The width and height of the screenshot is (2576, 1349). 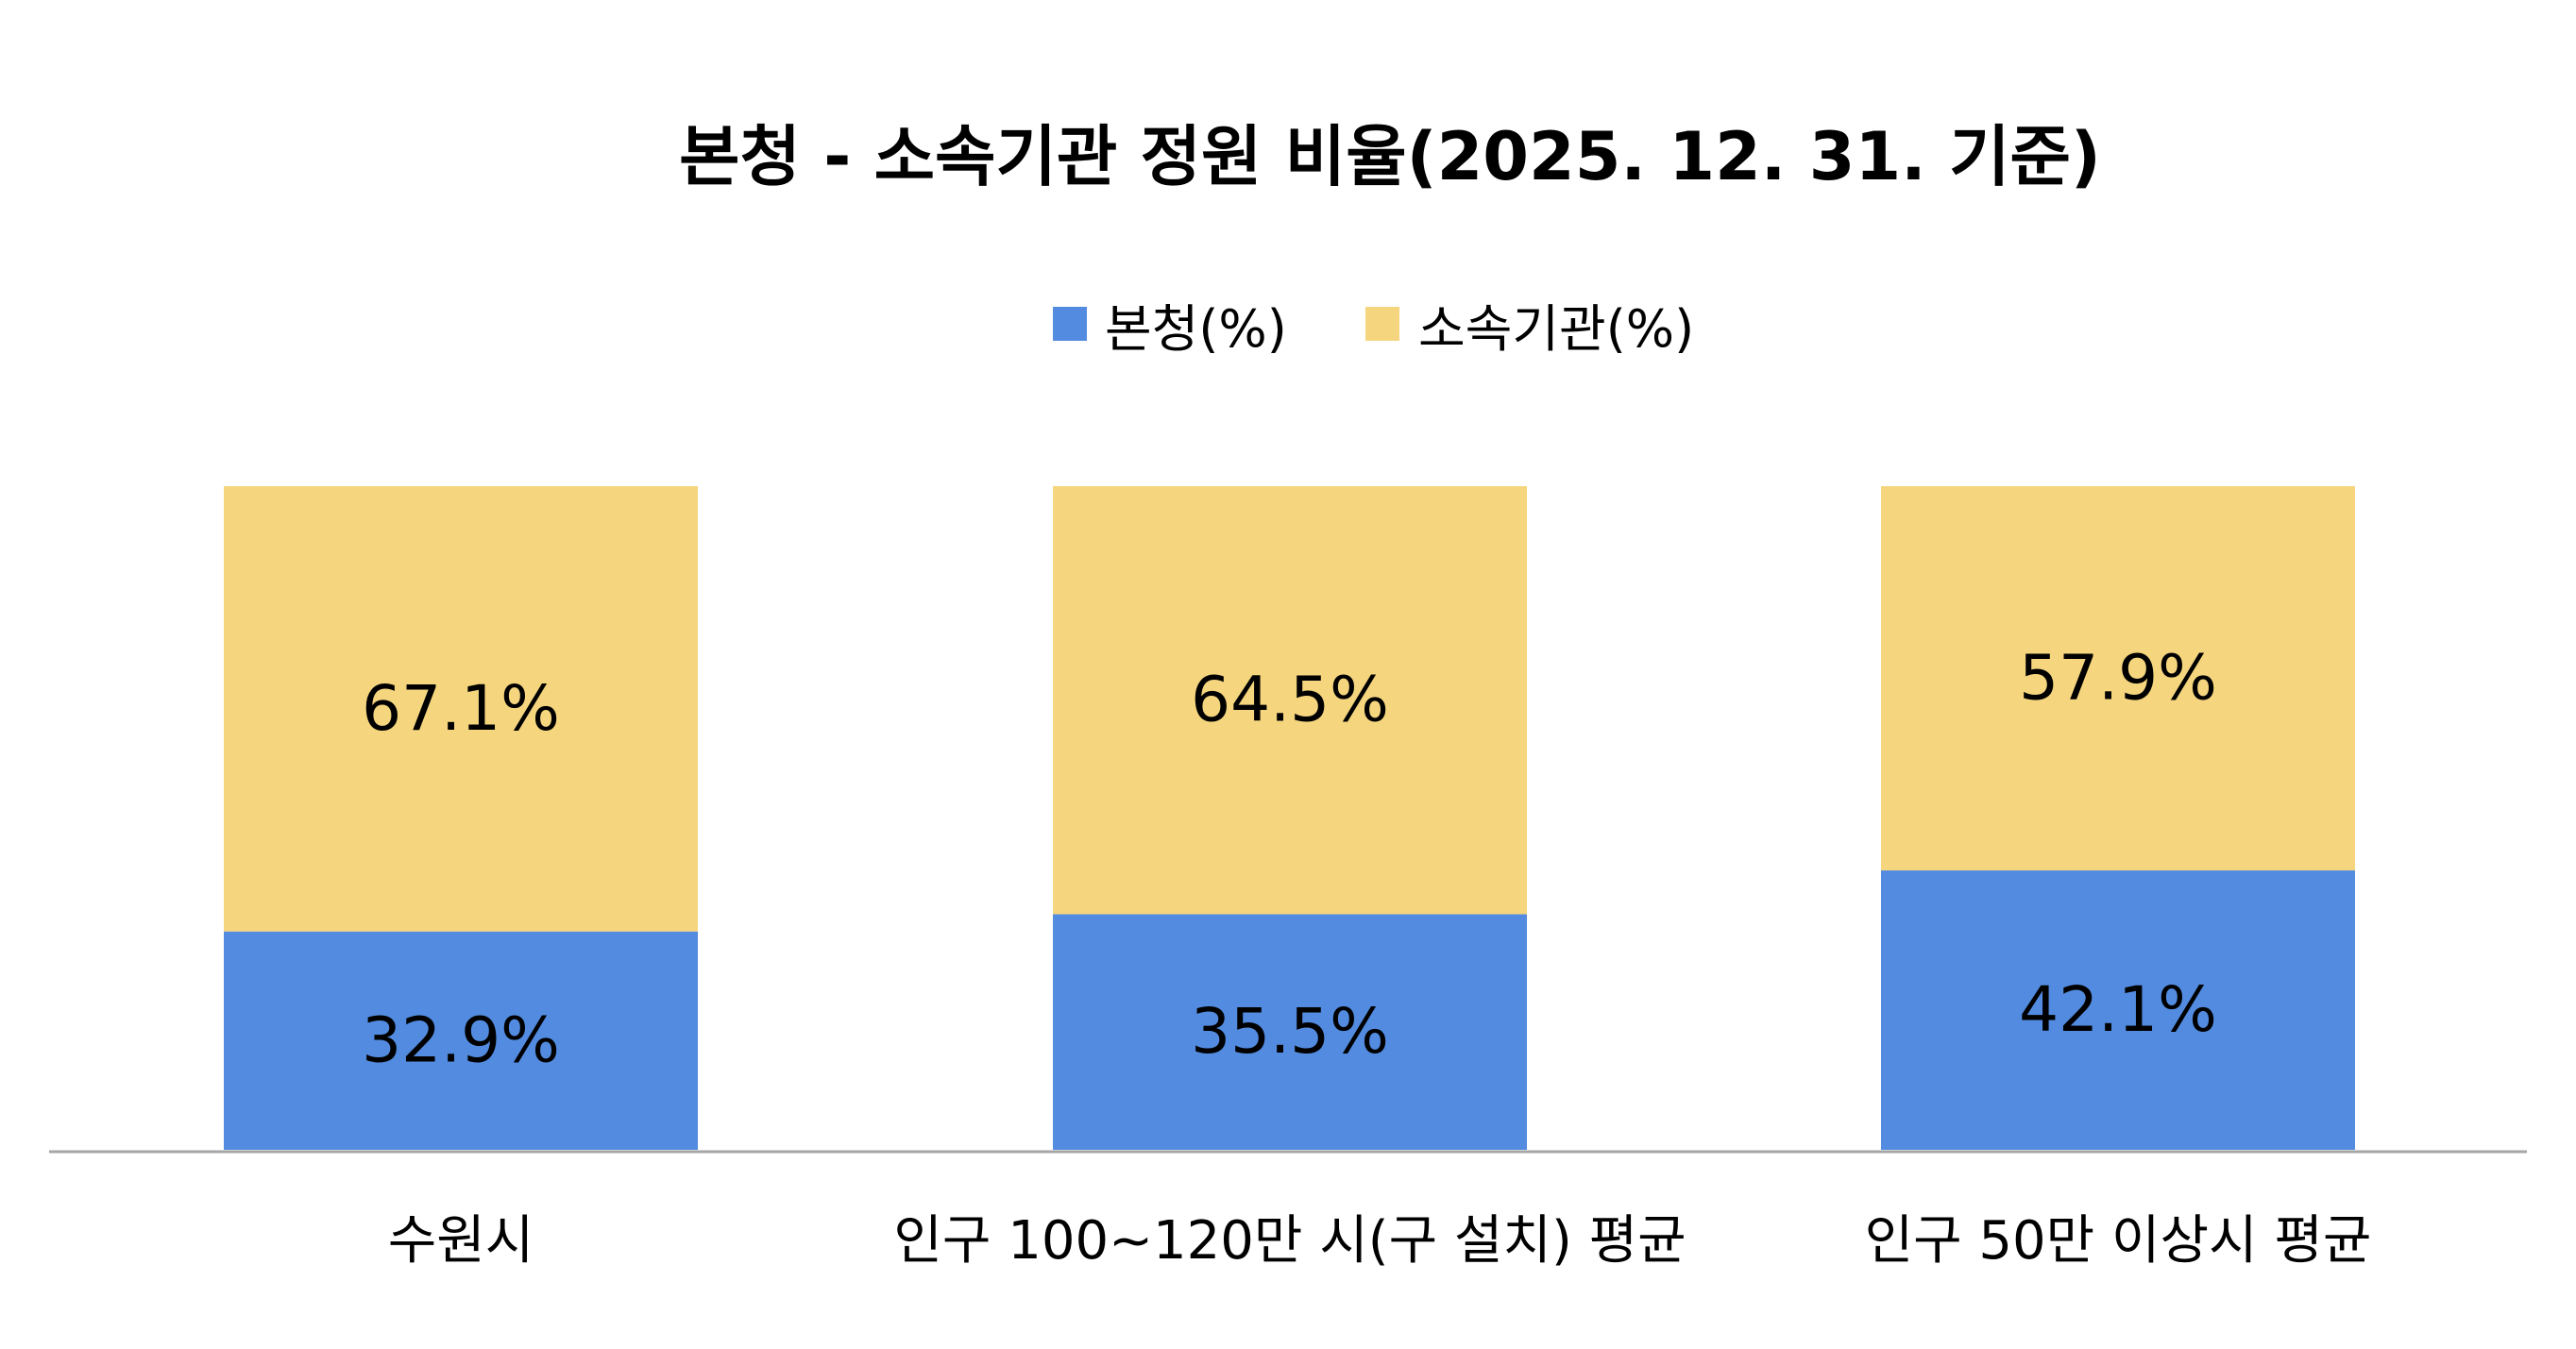 I want to click on data-label-0-0: 32.9%, so click(x=461, y=1039).